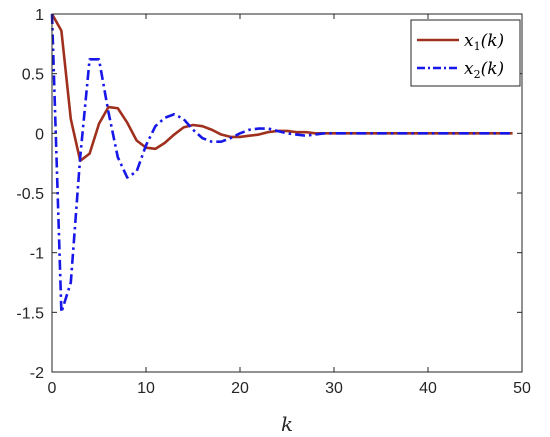  What do you see at coordinates (37, 373) in the screenshot?
I see `y-tick-label: -2` at bounding box center [37, 373].